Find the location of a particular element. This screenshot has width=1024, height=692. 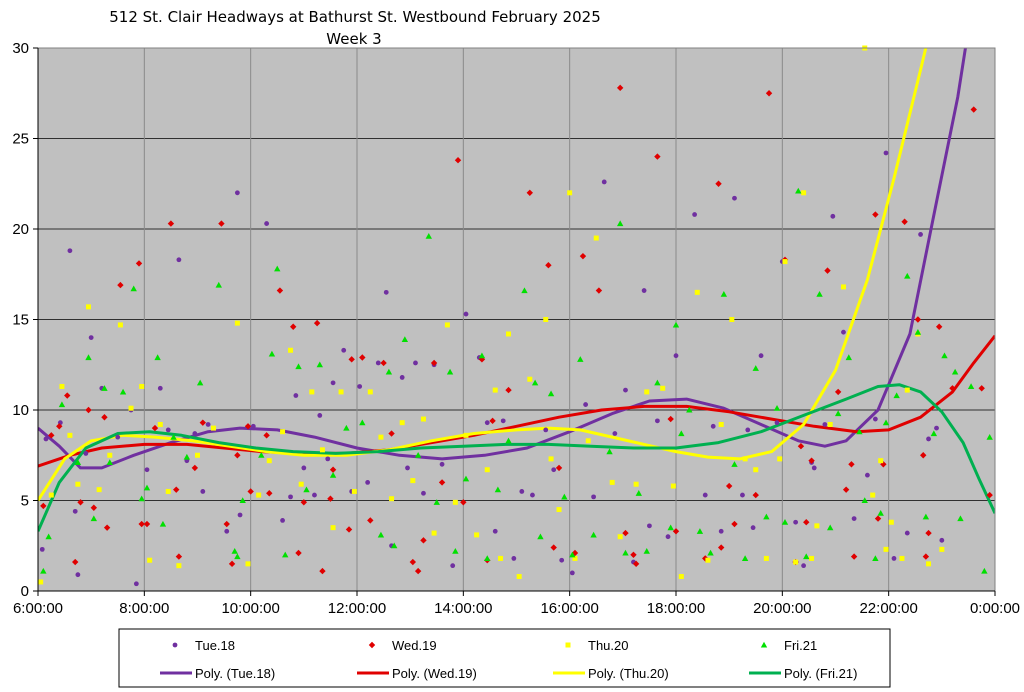

y-tick-label-0: 0 is located at coordinates (25, 591).